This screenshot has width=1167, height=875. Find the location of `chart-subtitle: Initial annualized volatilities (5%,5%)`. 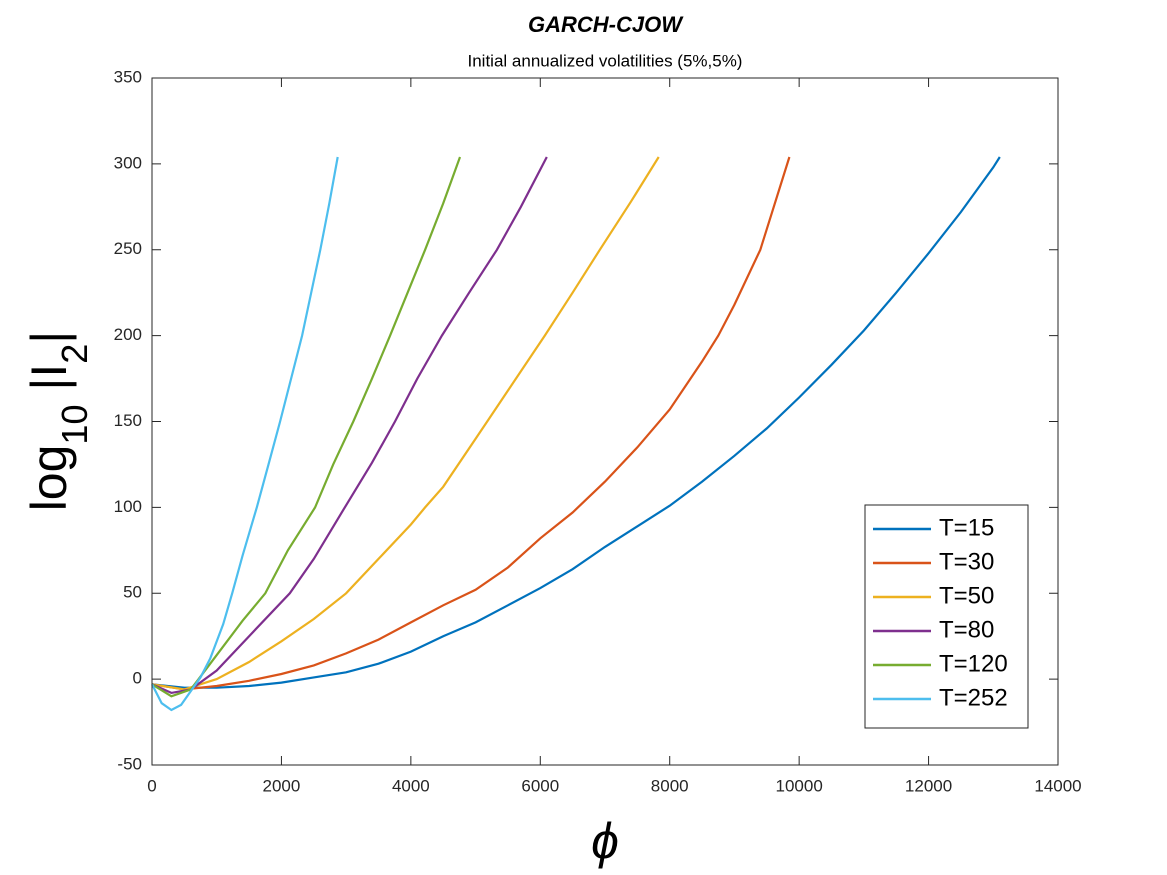

chart-subtitle: Initial annualized volatilities (5%,5%) is located at coordinates (605, 60).